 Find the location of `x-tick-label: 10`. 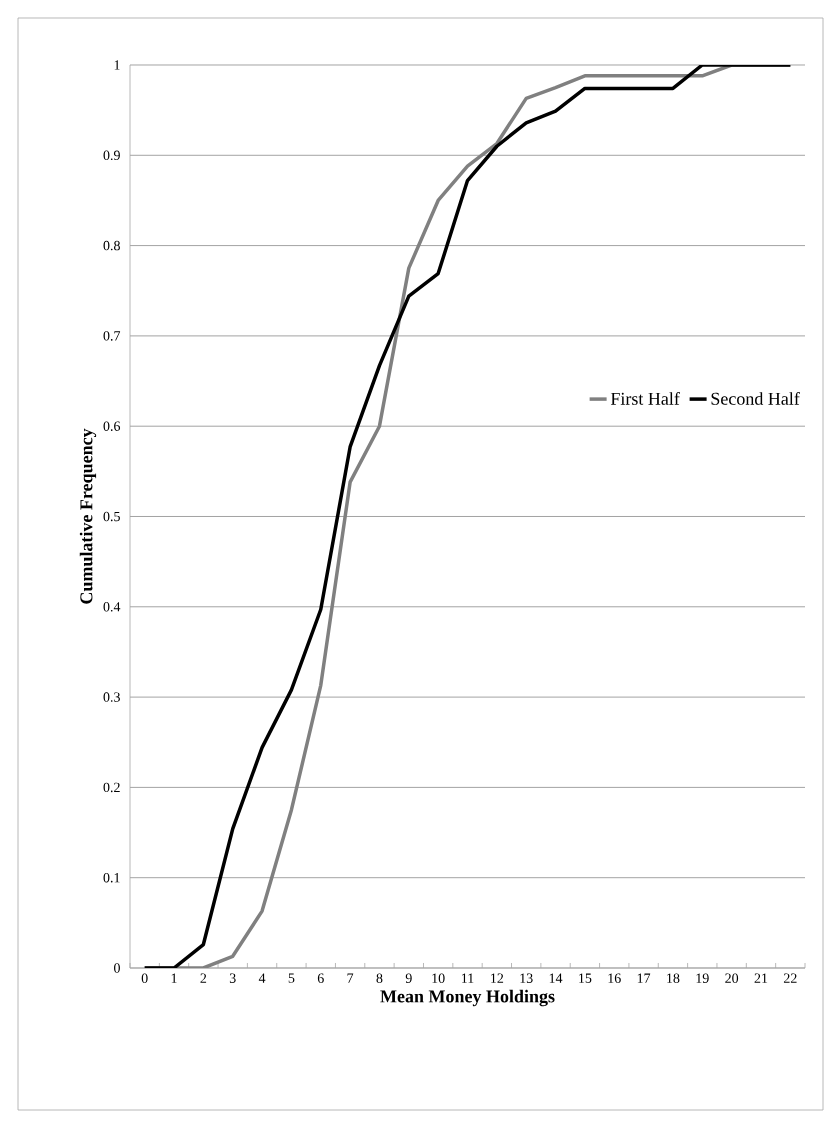

x-tick-label: 10 is located at coordinates (438, 978).